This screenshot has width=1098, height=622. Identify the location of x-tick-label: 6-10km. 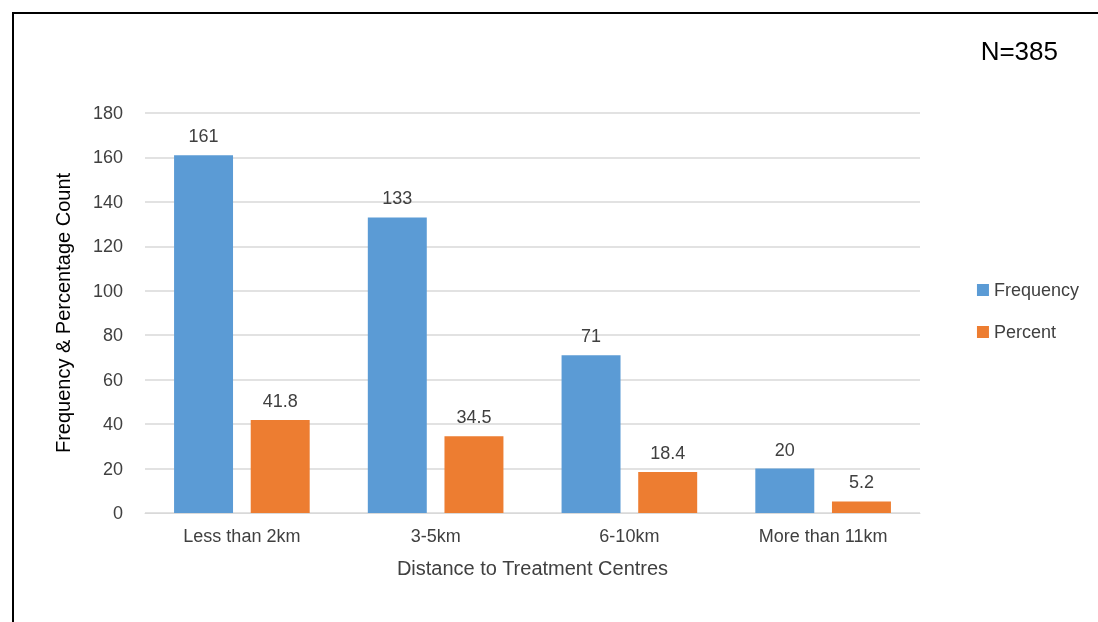
(629, 536).